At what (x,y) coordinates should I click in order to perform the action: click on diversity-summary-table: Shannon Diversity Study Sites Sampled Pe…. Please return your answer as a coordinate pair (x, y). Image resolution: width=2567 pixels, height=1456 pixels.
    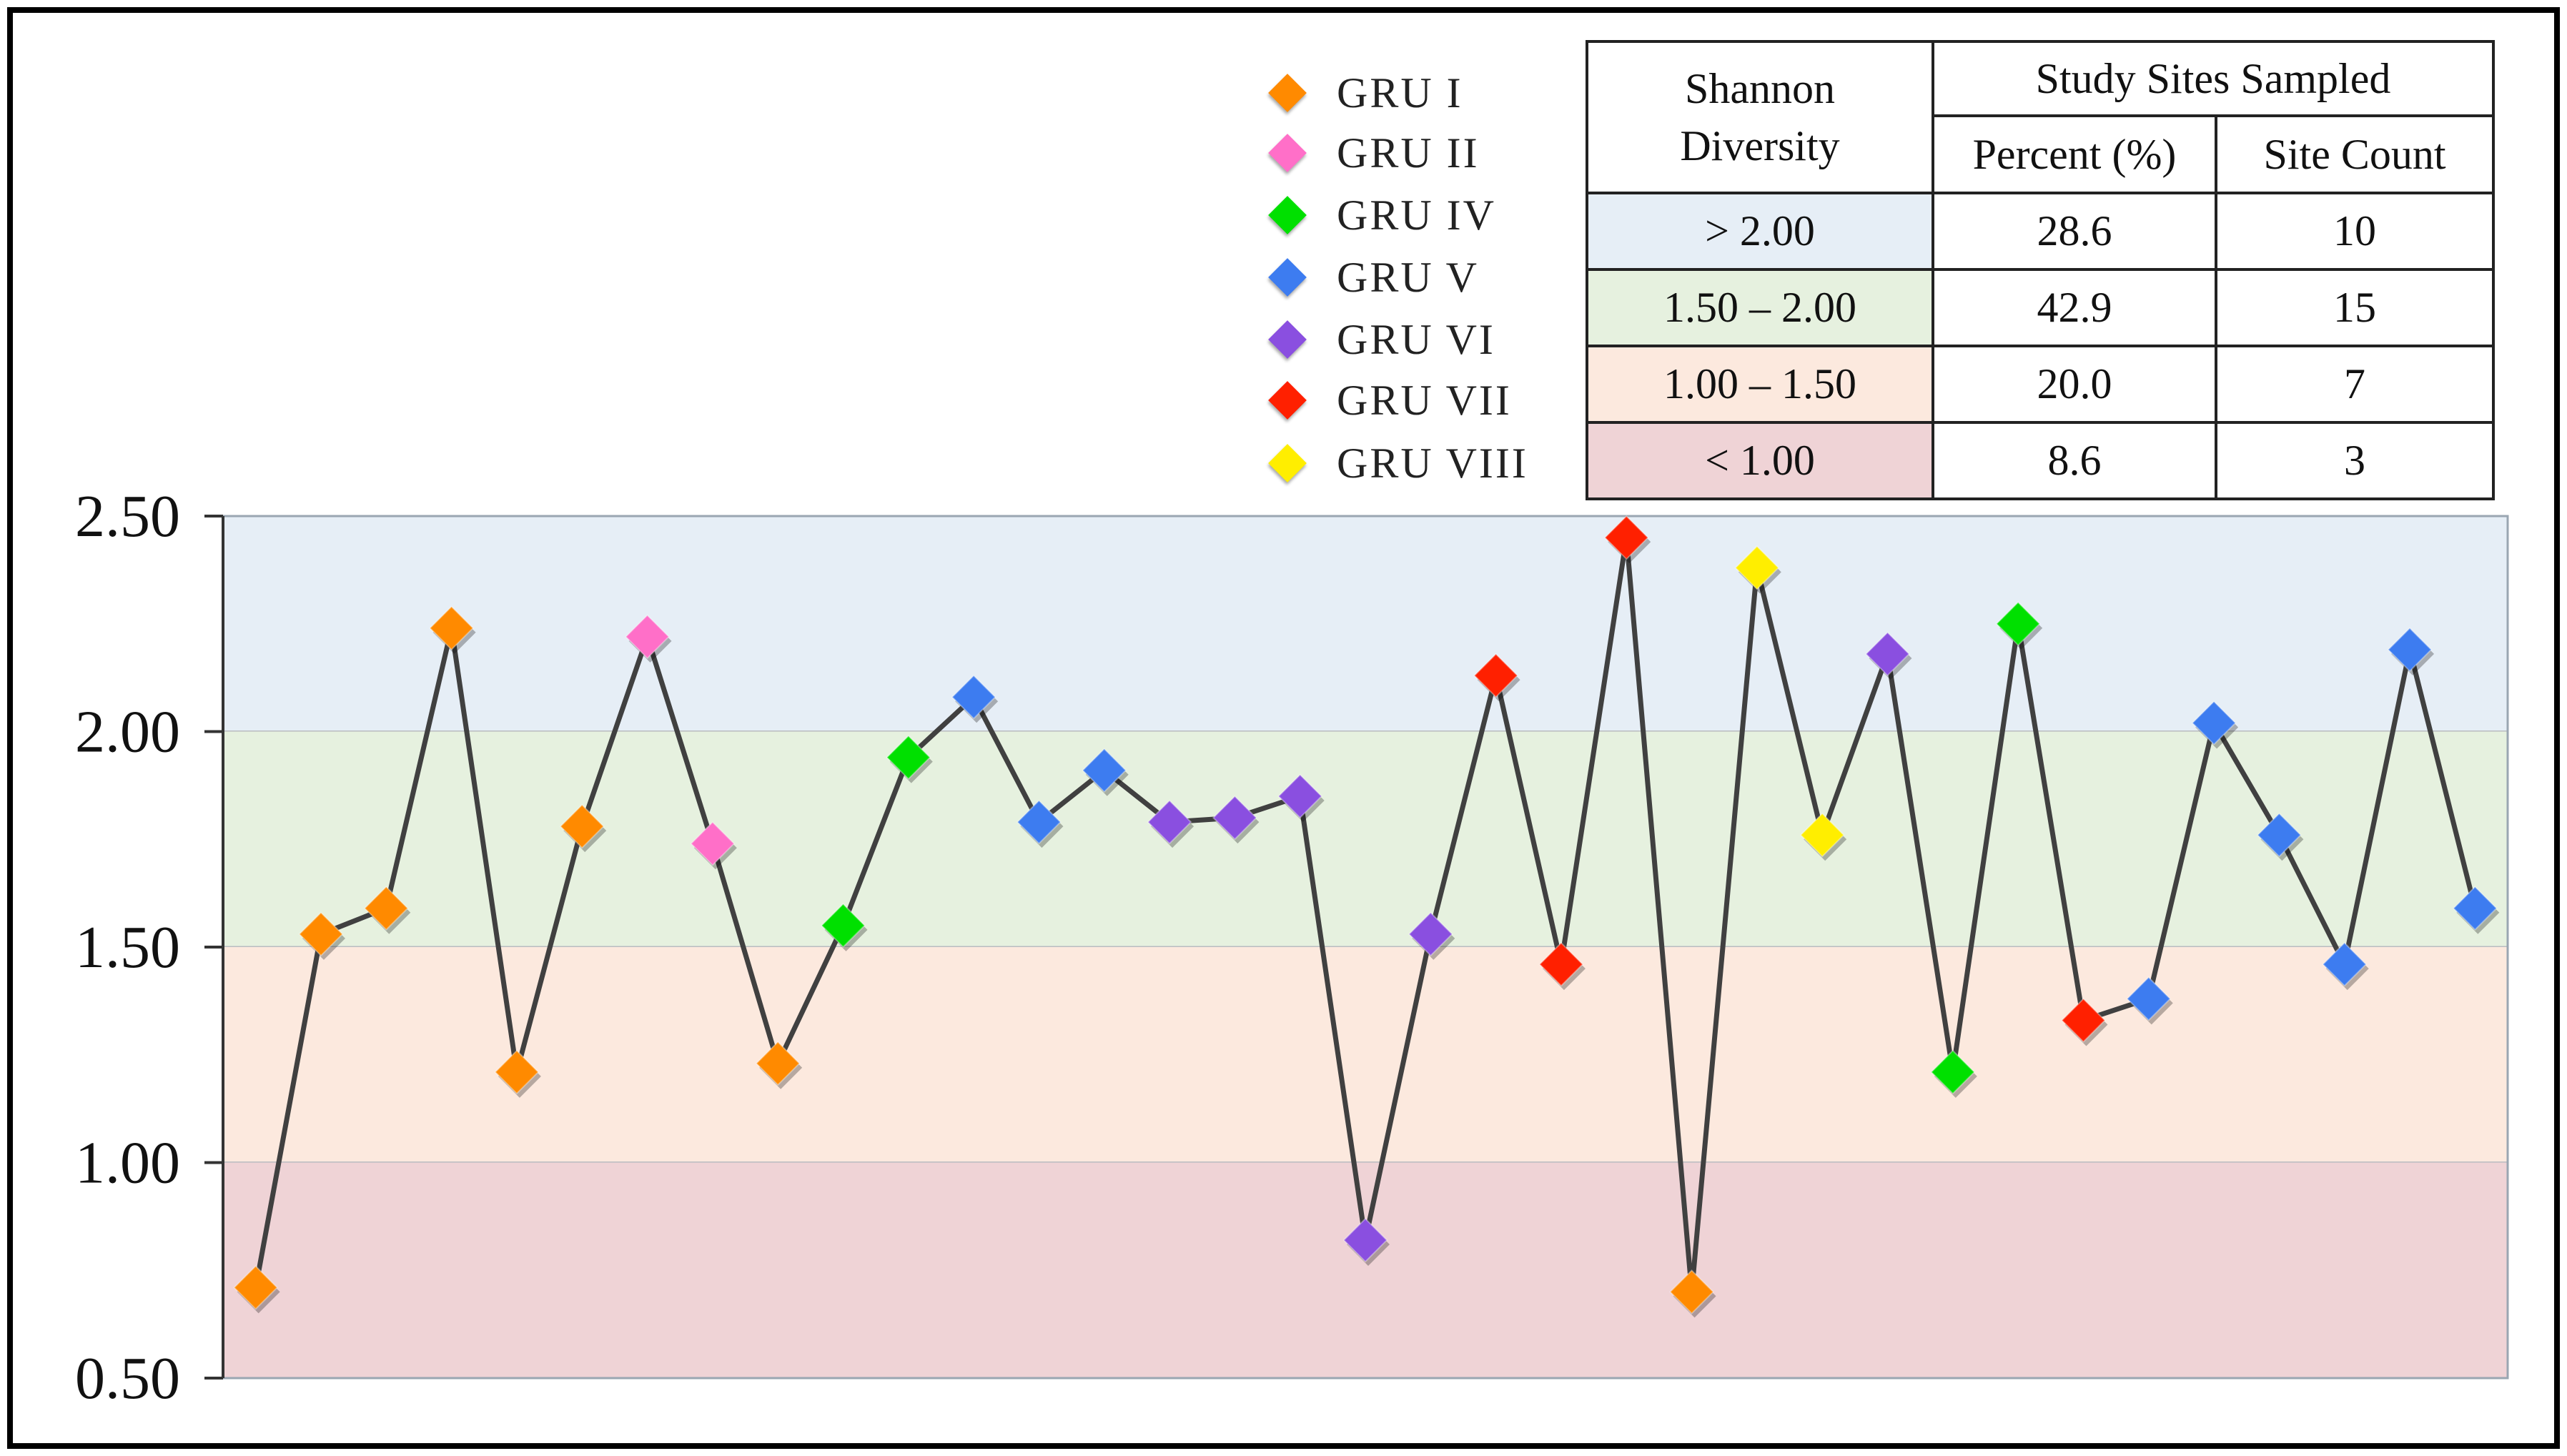
    Looking at the image, I should click on (2040, 270).